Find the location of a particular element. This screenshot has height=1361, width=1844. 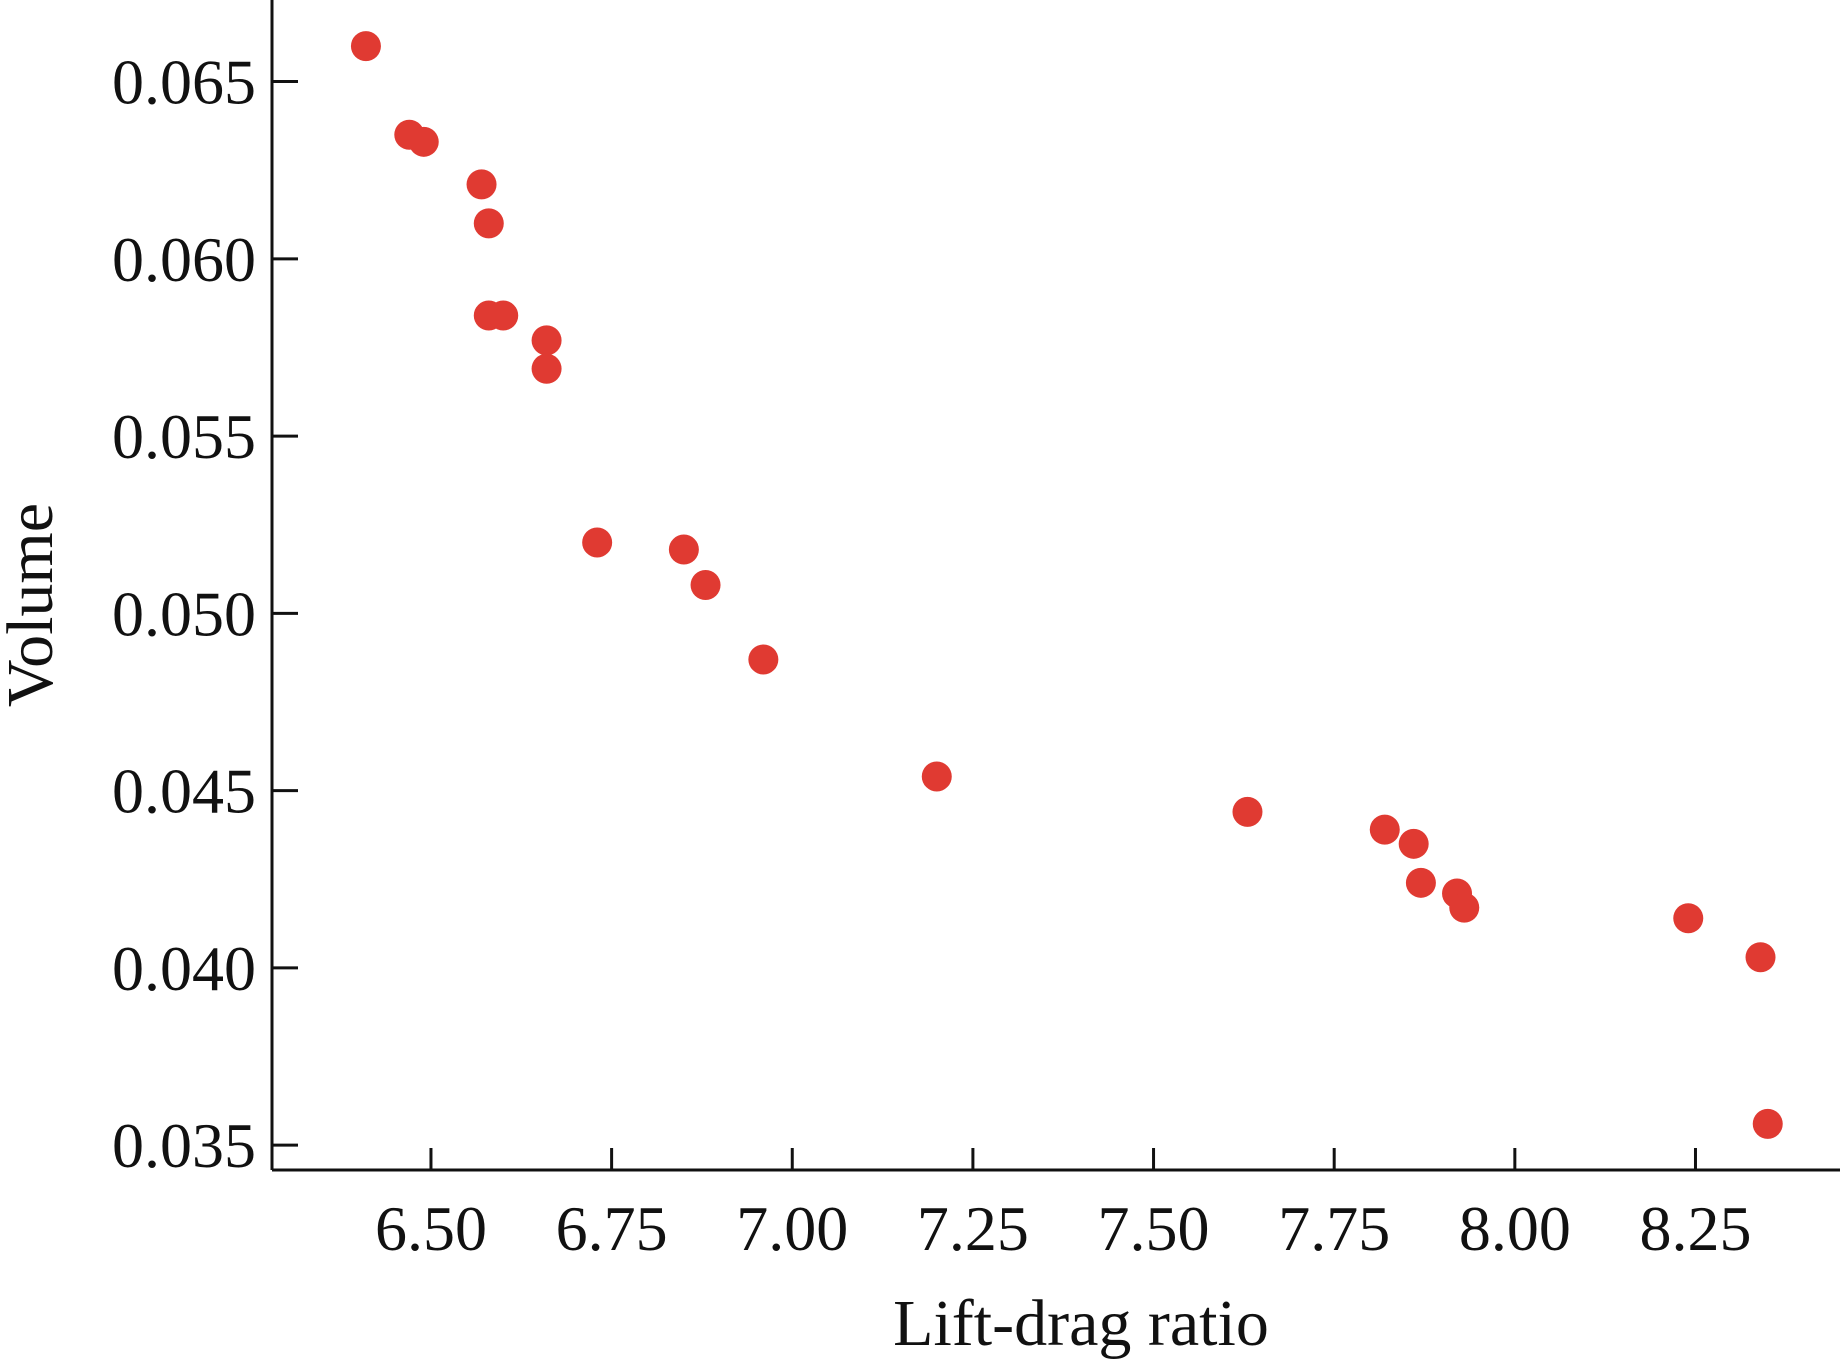

y-tick-label: 0.040 is located at coordinates (184, 968).